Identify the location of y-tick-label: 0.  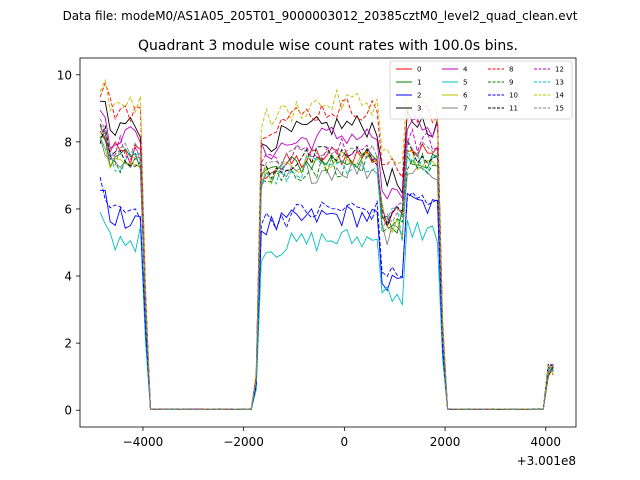
(68, 411).